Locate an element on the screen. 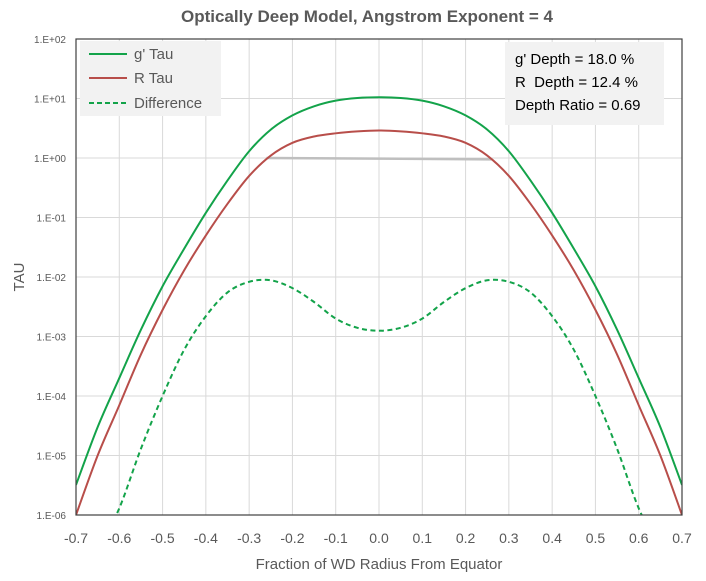  x-tick-label: 0.5 is located at coordinates (596, 538).